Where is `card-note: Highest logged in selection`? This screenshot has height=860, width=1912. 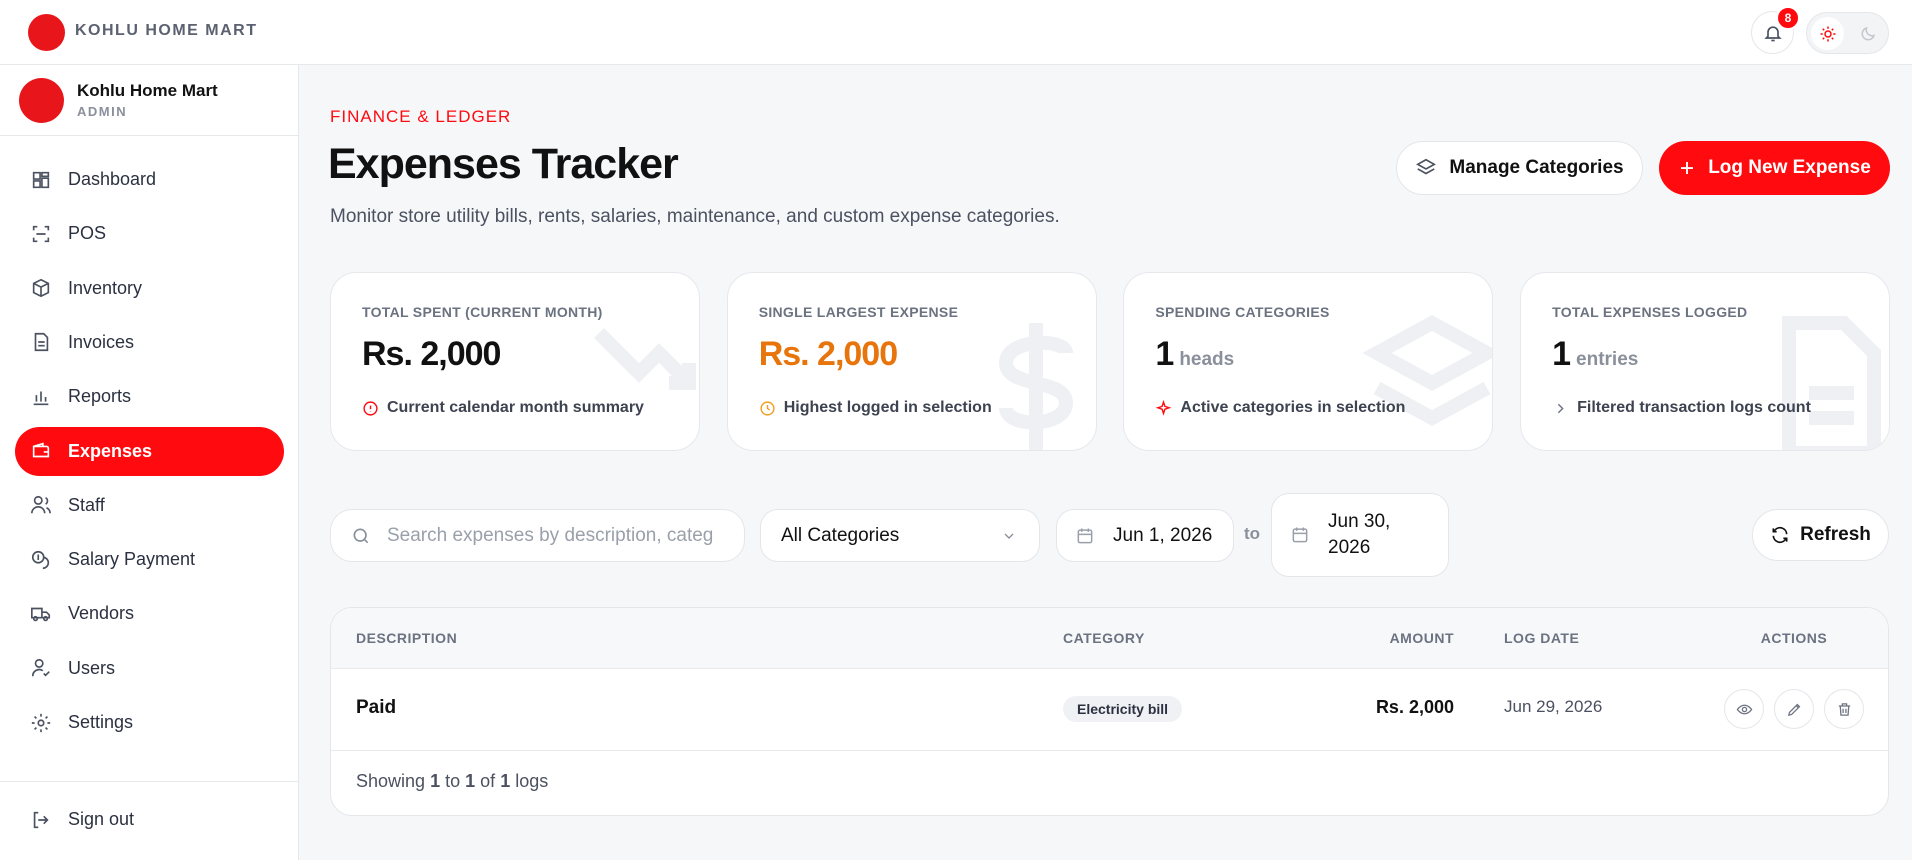 card-note: Highest logged in selection is located at coordinates (875, 408).